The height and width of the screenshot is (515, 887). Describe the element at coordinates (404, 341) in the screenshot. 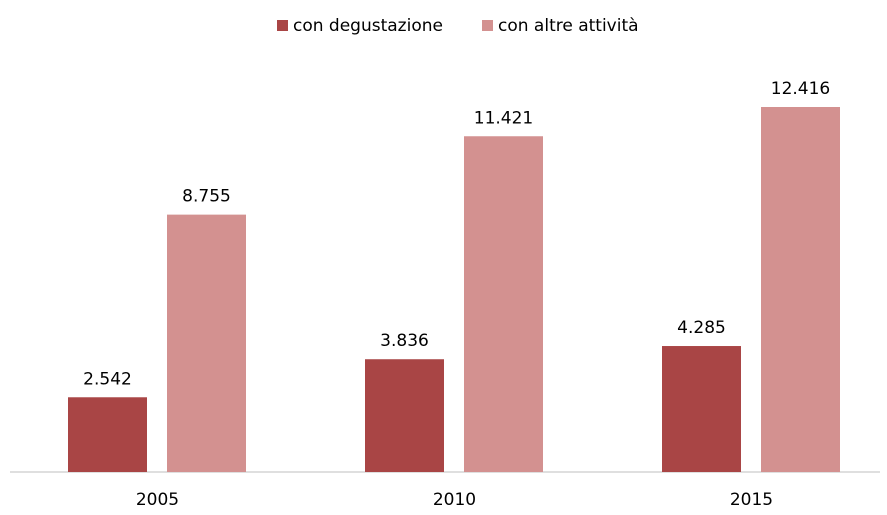

I see `data-label: 3.836` at that location.